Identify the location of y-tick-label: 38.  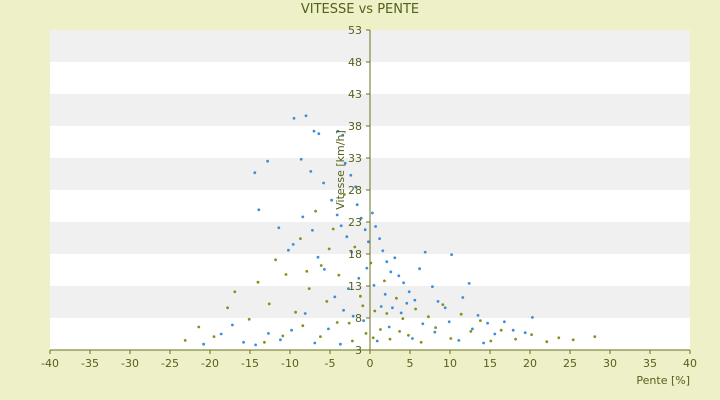
(355, 126).